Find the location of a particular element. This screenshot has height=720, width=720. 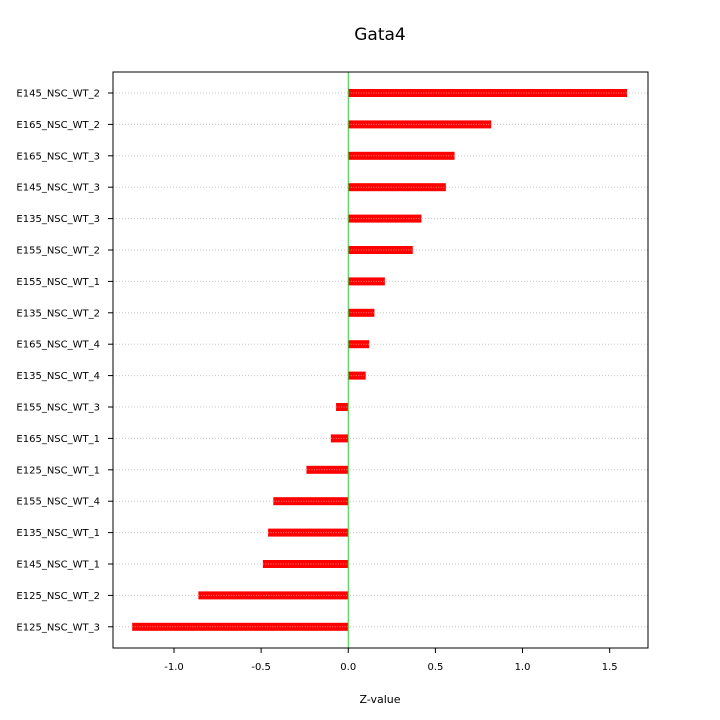

category-label: E165_NSC_WT_1 is located at coordinates (58, 439).